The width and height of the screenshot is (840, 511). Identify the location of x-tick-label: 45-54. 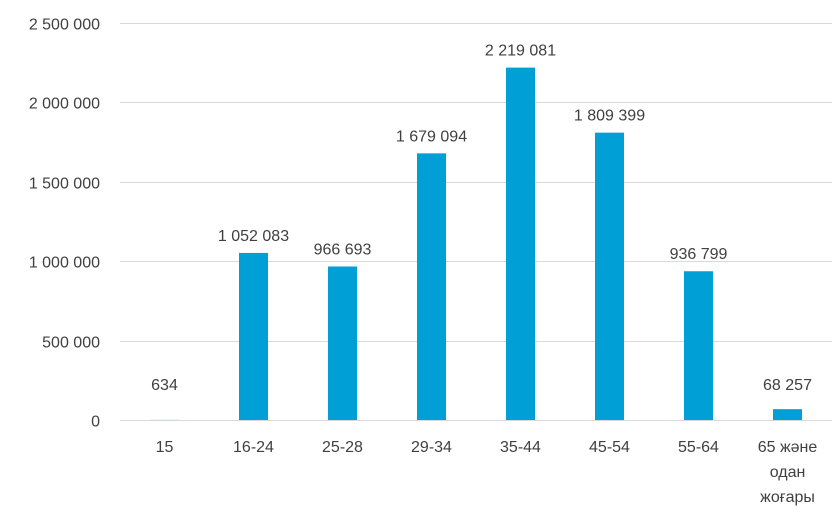
(609, 447).